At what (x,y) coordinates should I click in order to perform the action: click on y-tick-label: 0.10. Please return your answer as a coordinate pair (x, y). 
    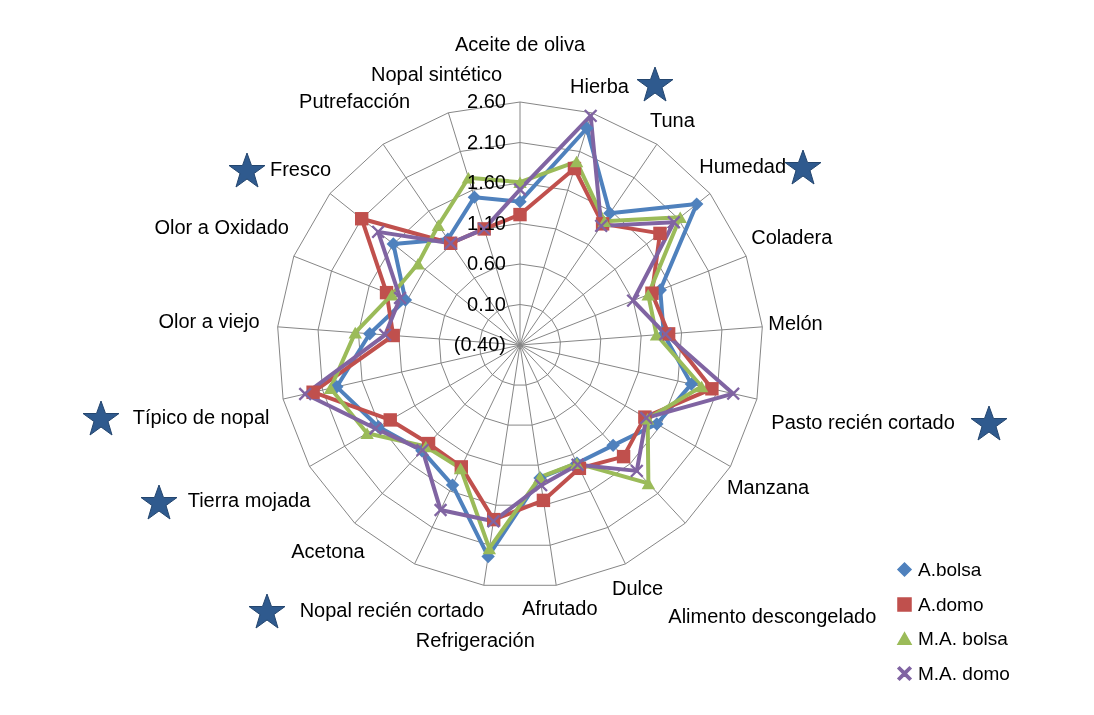
    Looking at the image, I should click on (486, 303).